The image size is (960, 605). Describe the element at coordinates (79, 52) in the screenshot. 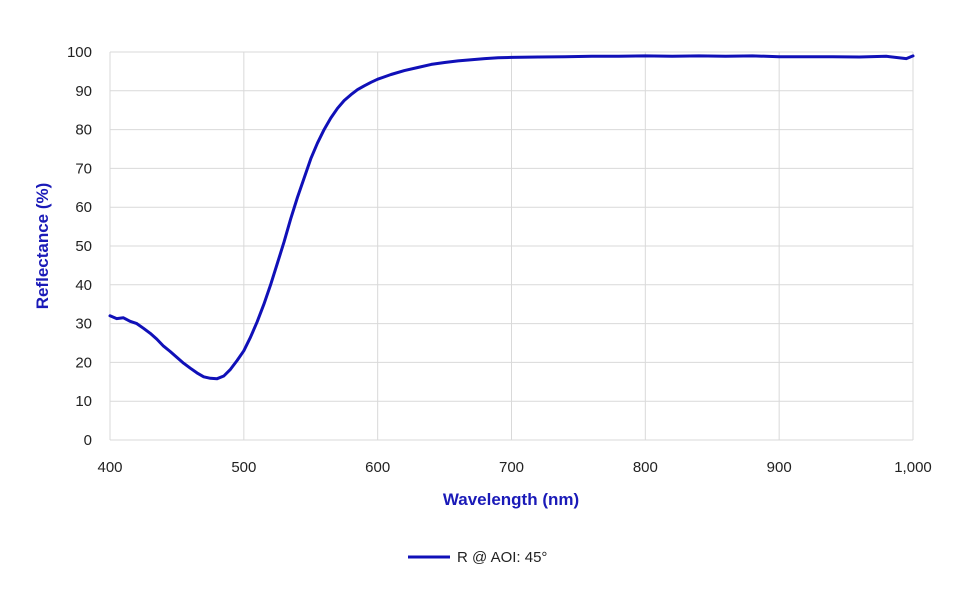

I see `y-tick-label: 100` at that location.